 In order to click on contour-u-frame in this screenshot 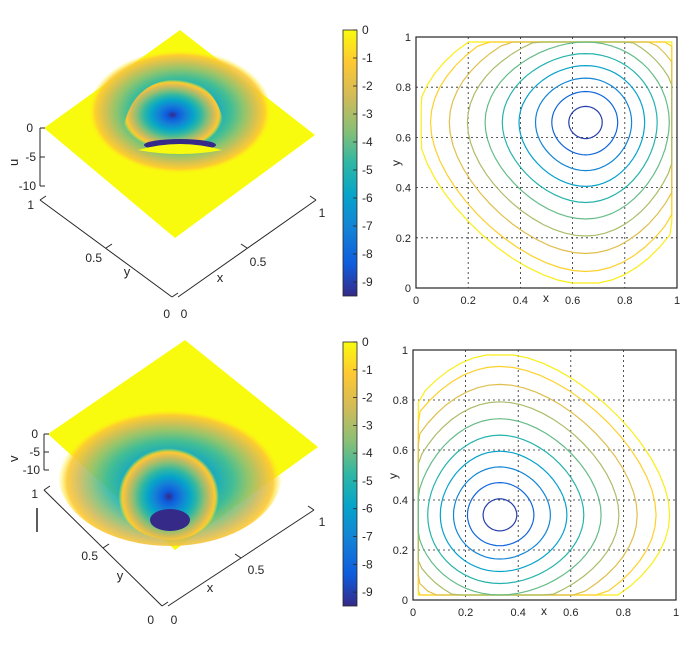, I will do `click(546, 162)`.